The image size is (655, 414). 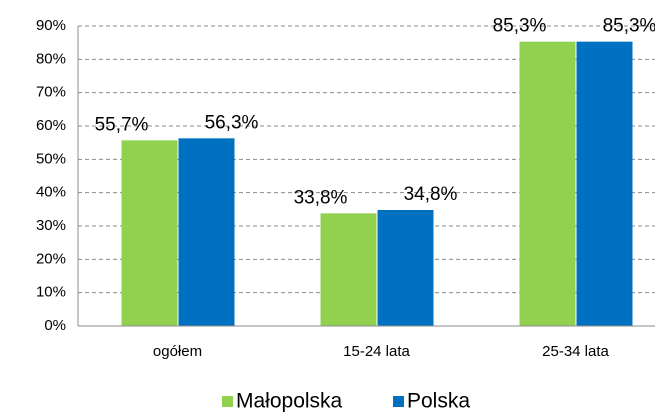 I want to click on y-tick-label: 10%, so click(x=51, y=292).